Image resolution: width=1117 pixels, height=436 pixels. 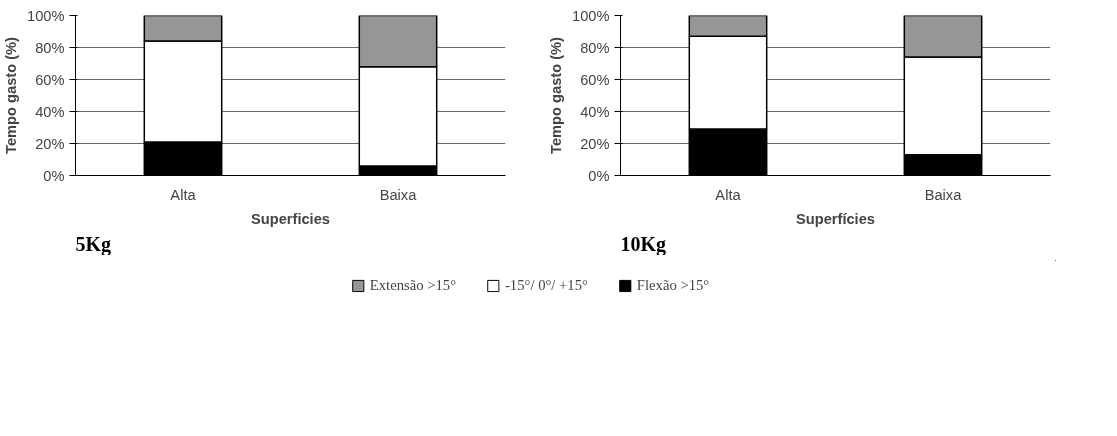 What do you see at coordinates (673, 285) in the screenshot?
I see `legend-label: Flexão >15°` at bounding box center [673, 285].